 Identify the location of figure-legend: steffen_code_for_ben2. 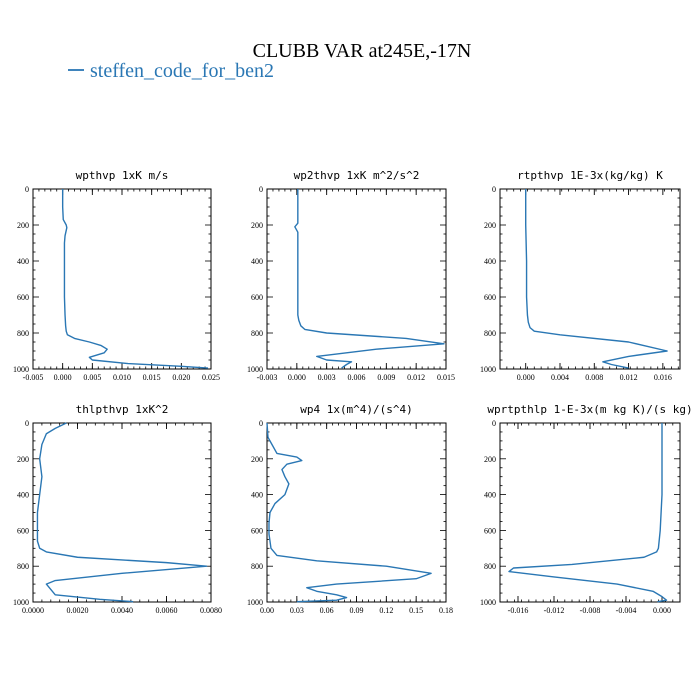
(171, 71).